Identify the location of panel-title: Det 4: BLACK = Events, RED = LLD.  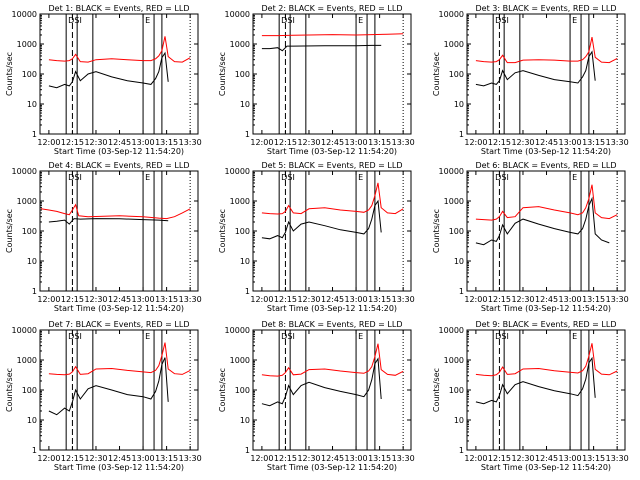
(119, 165).